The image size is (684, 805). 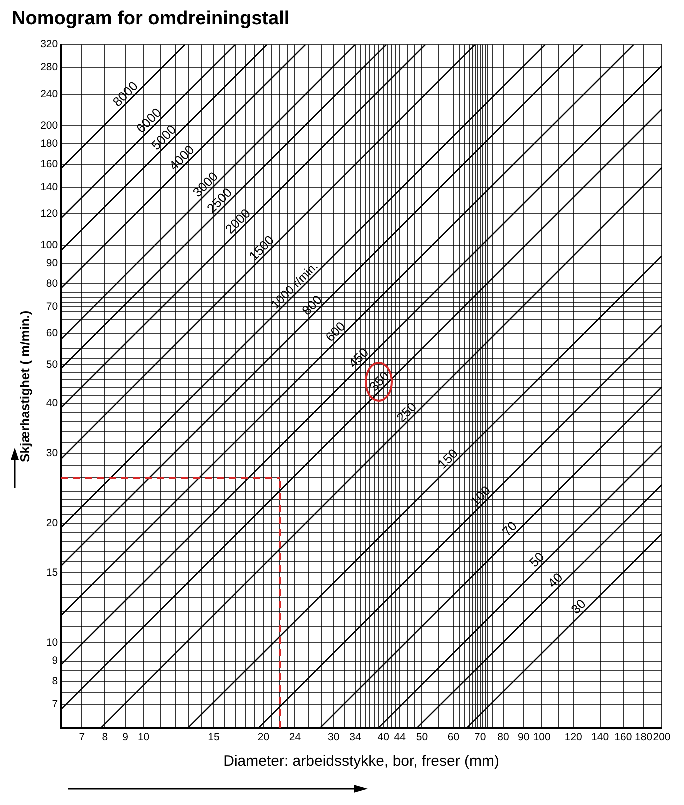 I want to click on y-tick-label: 140, so click(x=49, y=187).